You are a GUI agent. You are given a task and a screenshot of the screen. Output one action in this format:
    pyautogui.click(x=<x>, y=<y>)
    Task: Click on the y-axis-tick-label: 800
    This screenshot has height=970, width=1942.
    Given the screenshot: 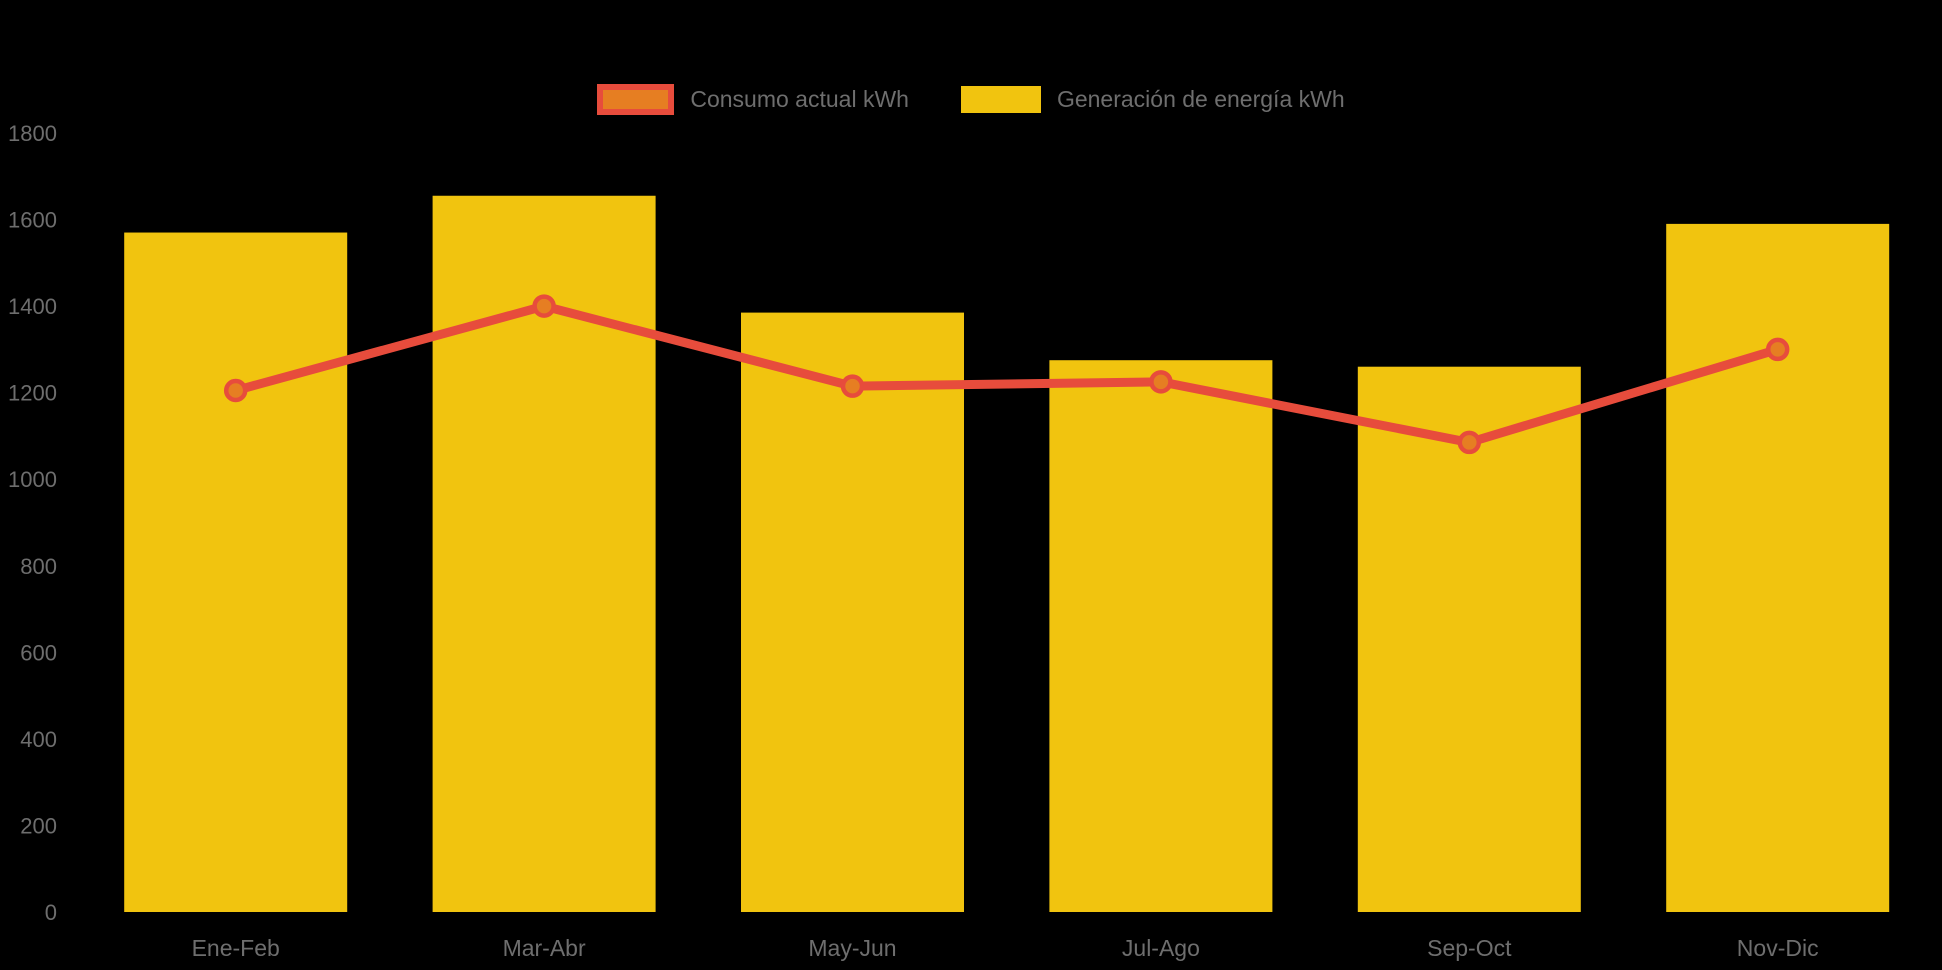 What is the action you would take?
    pyautogui.click(x=38, y=566)
    